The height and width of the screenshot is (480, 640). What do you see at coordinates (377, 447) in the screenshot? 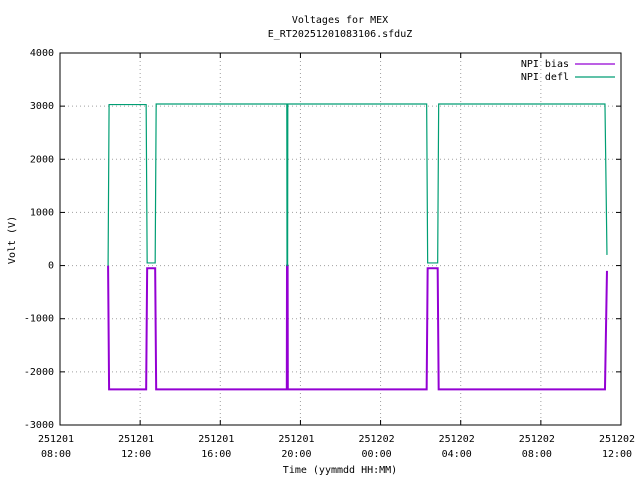
I see `x-tick-label: 251202 00:00` at bounding box center [377, 447].